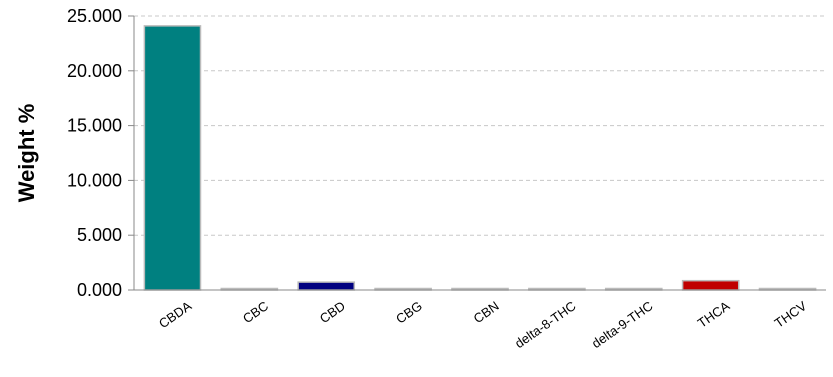 The width and height of the screenshot is (833, 377). Describe the element at coordinates (94, 71) in the screenshot. I see `y-tick-label: 20.000` at that location.